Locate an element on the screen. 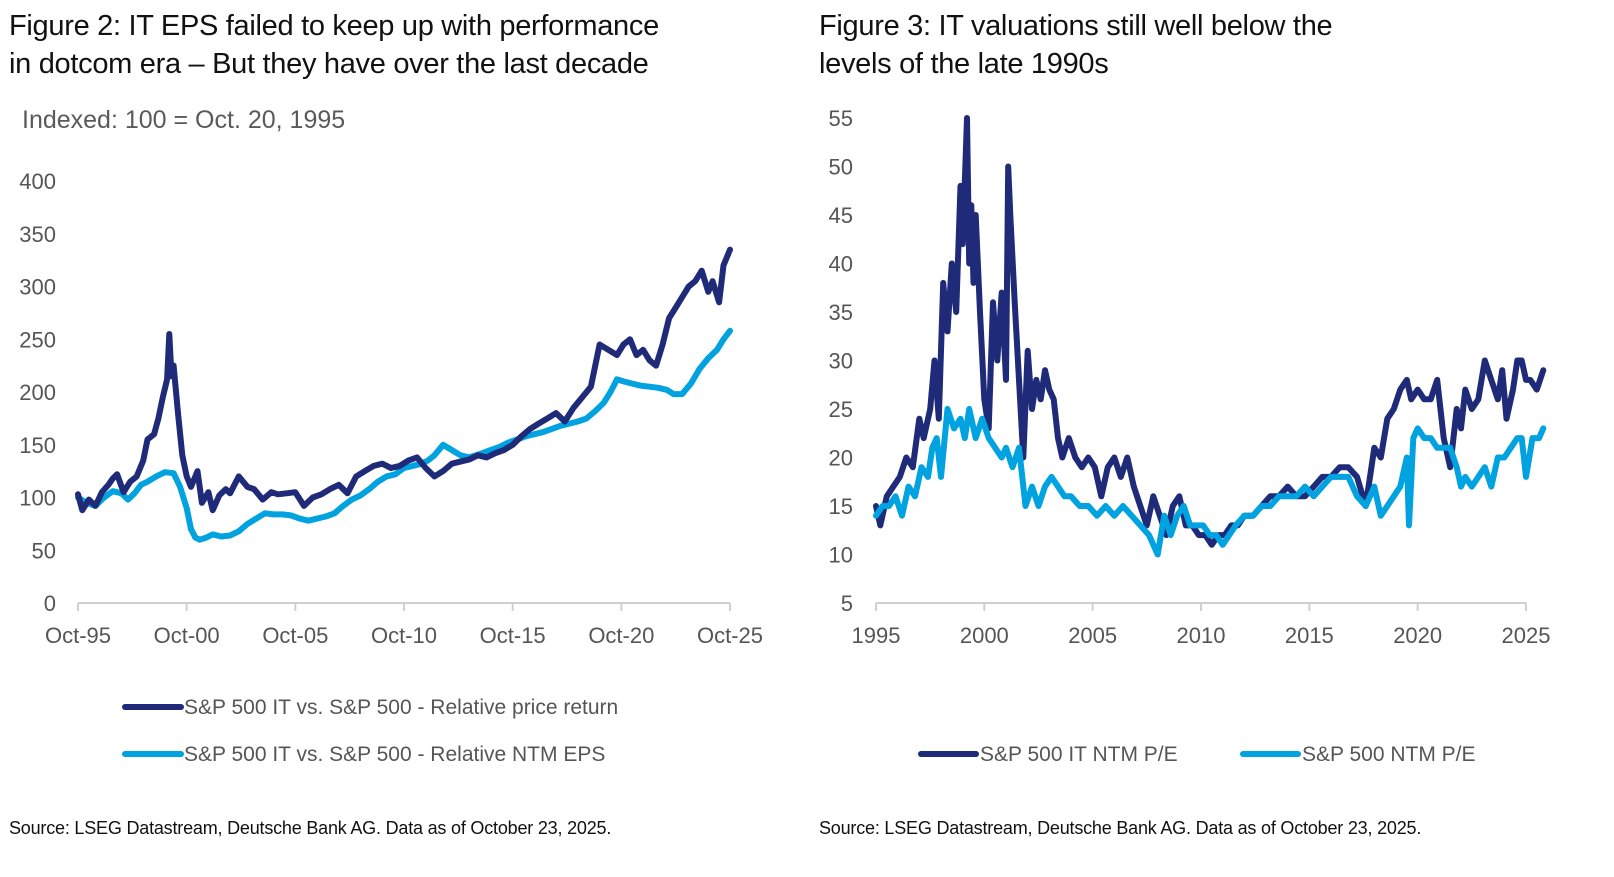 This screenshot has width=1614, height=877. figure3-title-line2: levels of the late 1990s is located at coordinates (964, 64).